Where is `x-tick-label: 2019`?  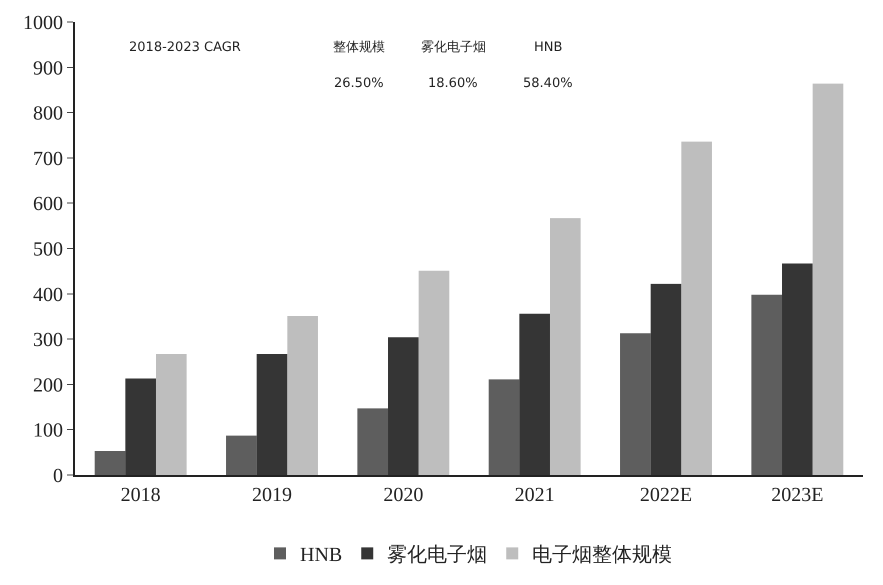
x-tick-label: 2019 is located at coordinates (272, 495).